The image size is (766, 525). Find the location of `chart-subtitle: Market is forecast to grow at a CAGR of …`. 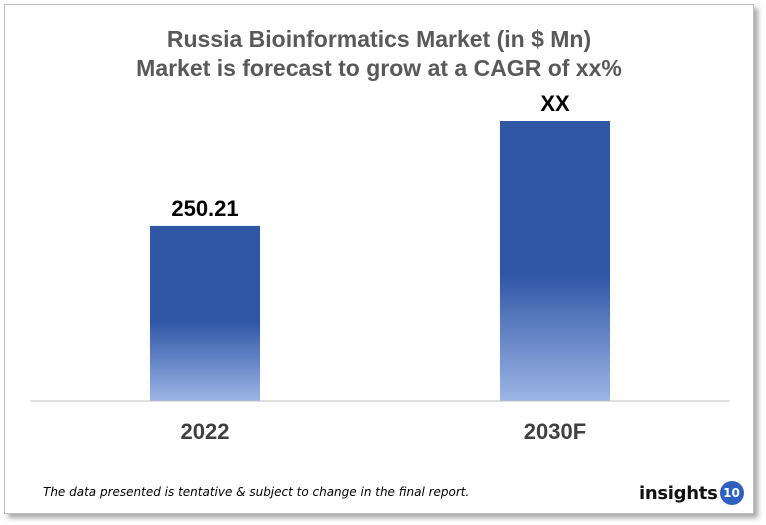

chart-subtitle: Market is forecast to grow at a CAGR of … is located at coordinates (379, 68).